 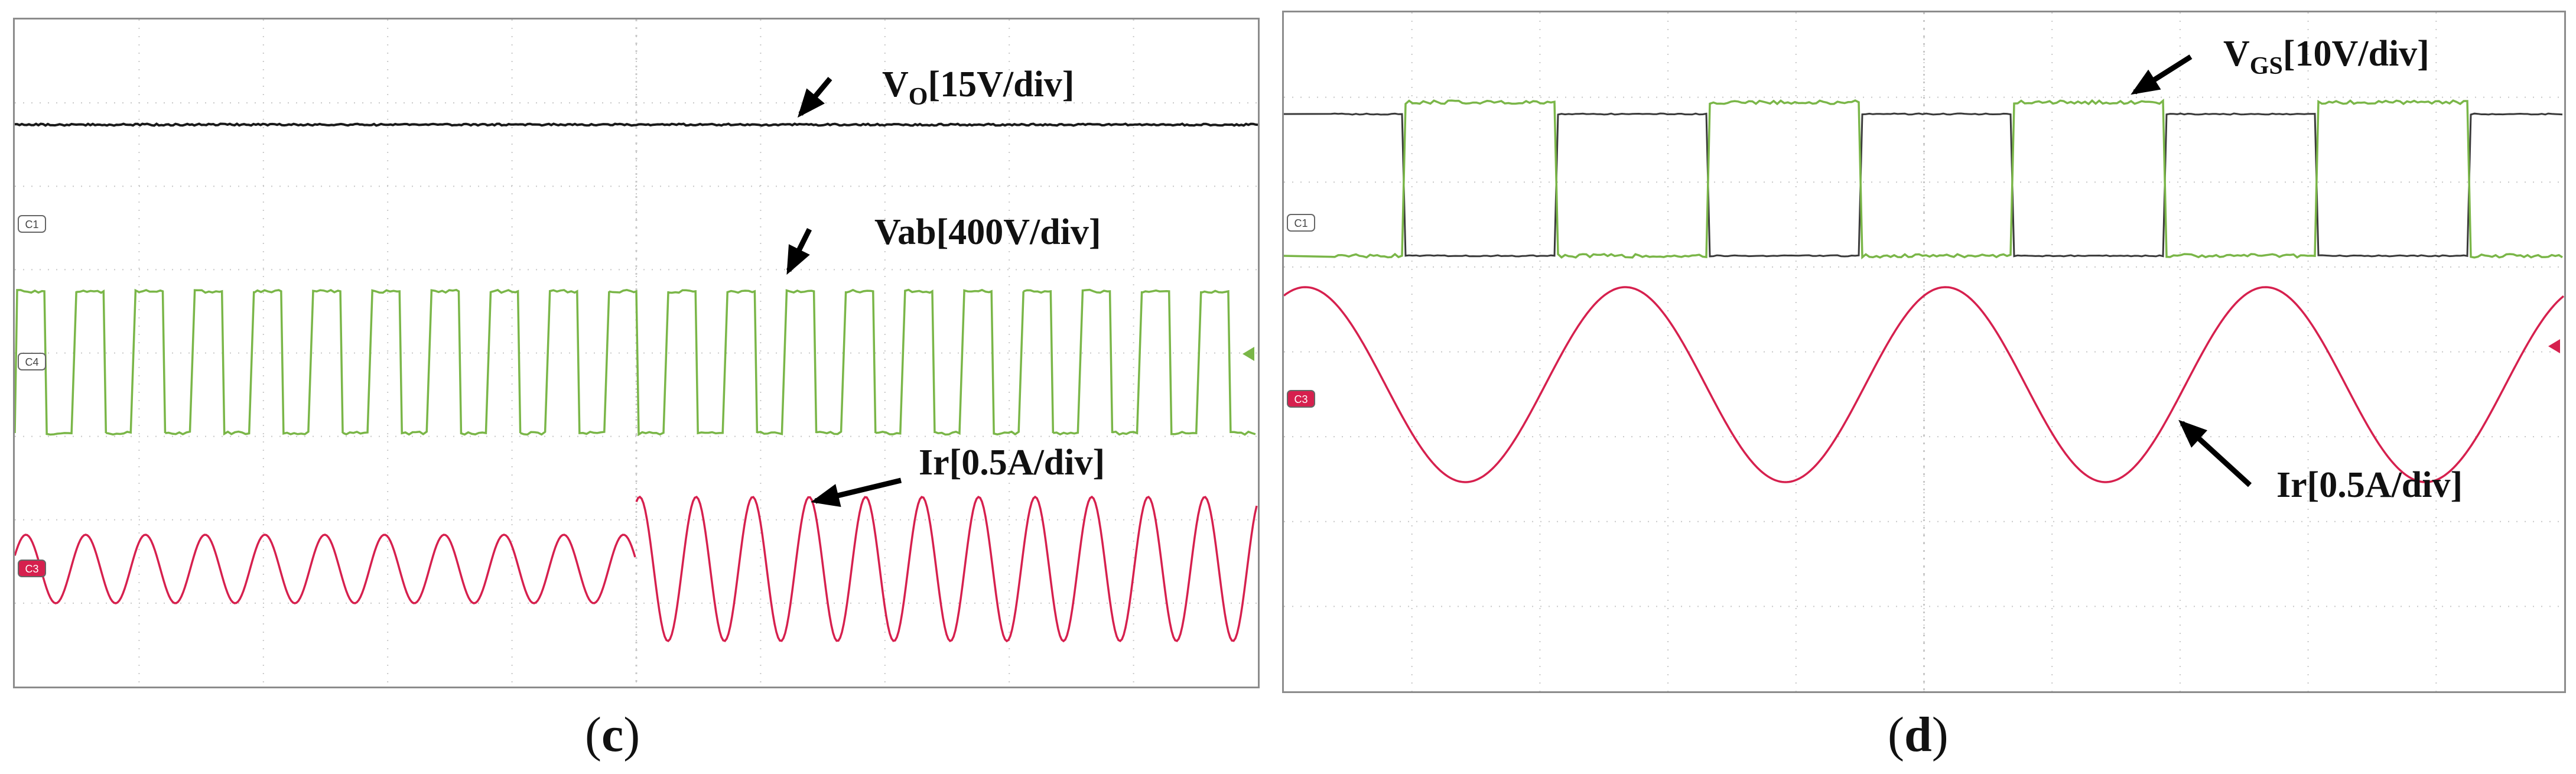 What do you see at coordinates (635, 362) in the screenshot?
I see `vab-trace` at bounding box center [635, 362].